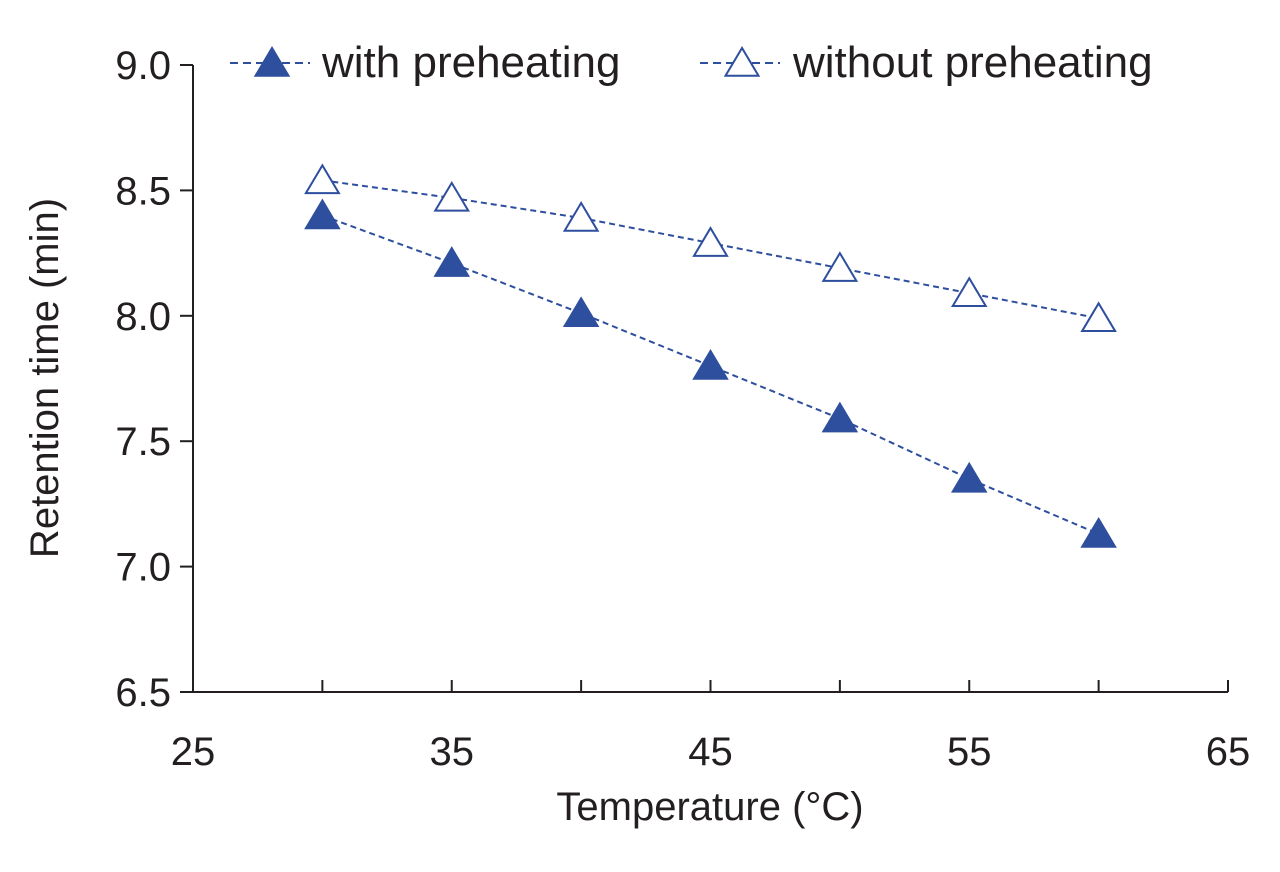 The image size is (1280, 872). I want to click on legend-item: with preheating, so click(425, 62).